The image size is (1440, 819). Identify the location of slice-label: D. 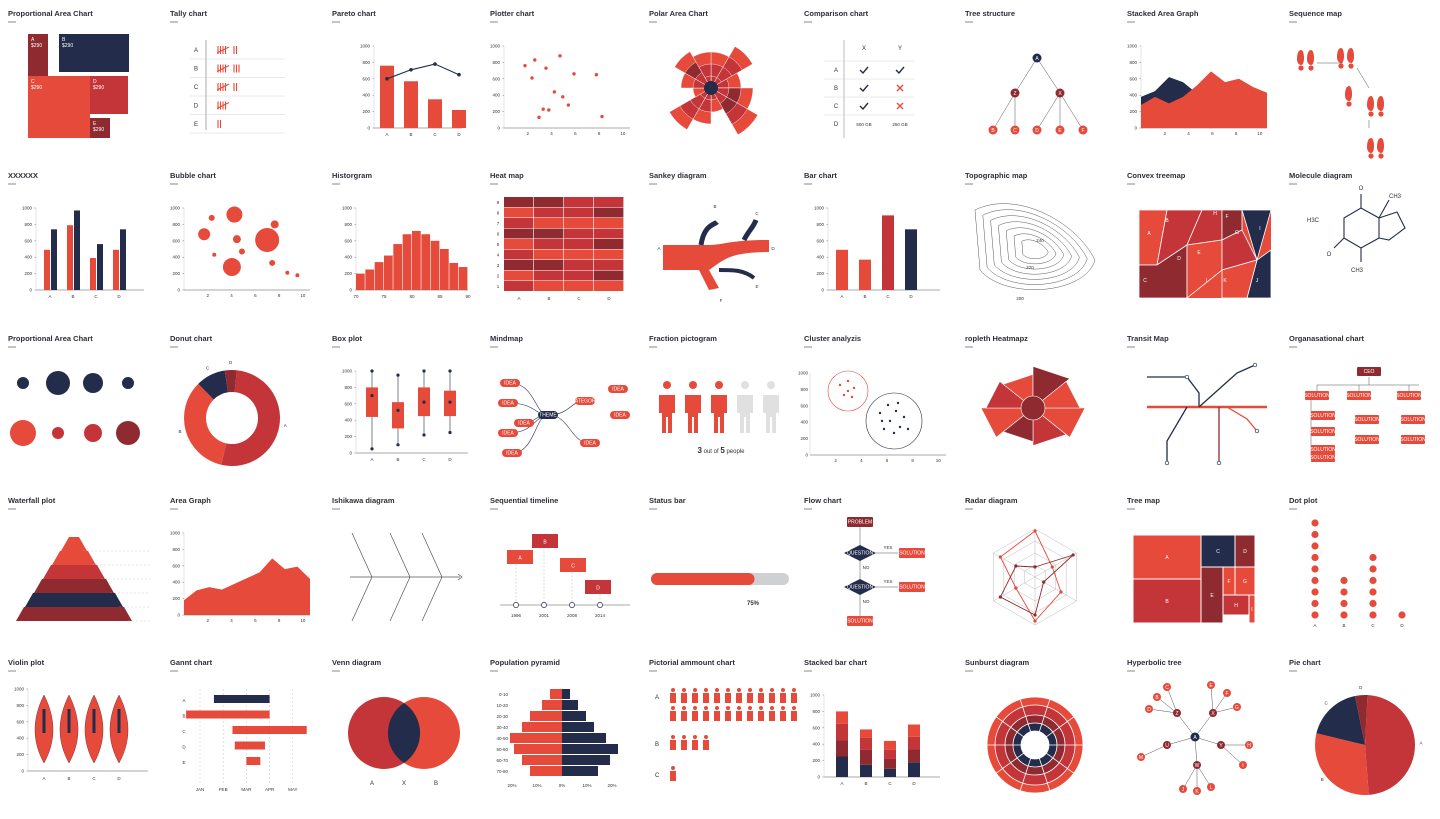
(1361, 687).